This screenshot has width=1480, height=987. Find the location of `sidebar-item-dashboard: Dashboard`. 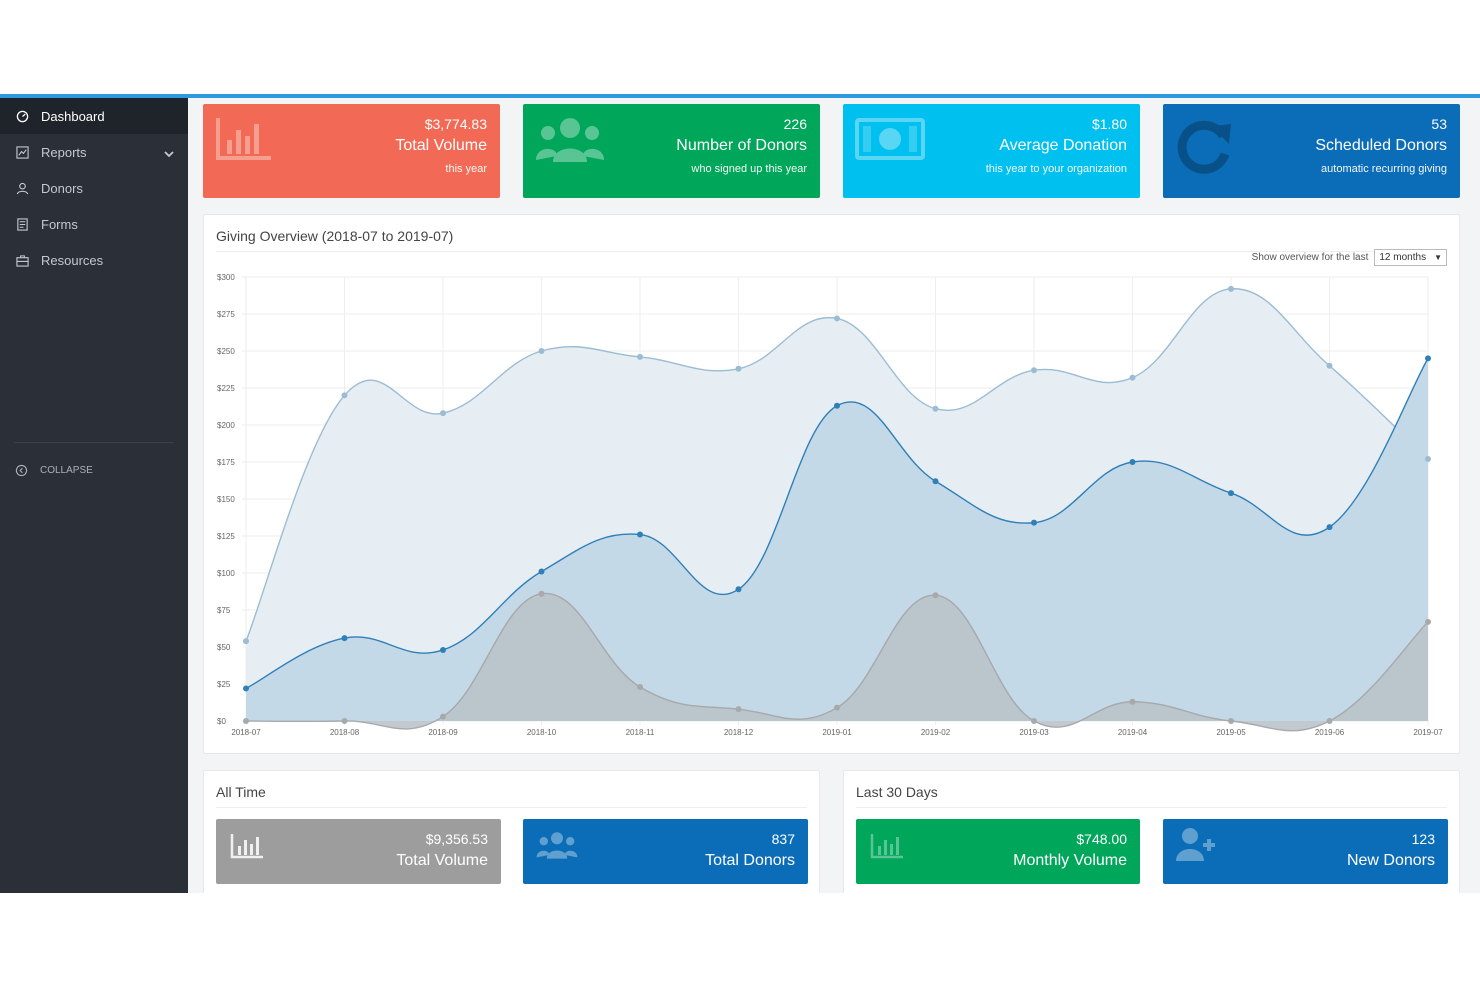

sidebar-item-dashboard: Dashboard is located at coordinates (94, 116).